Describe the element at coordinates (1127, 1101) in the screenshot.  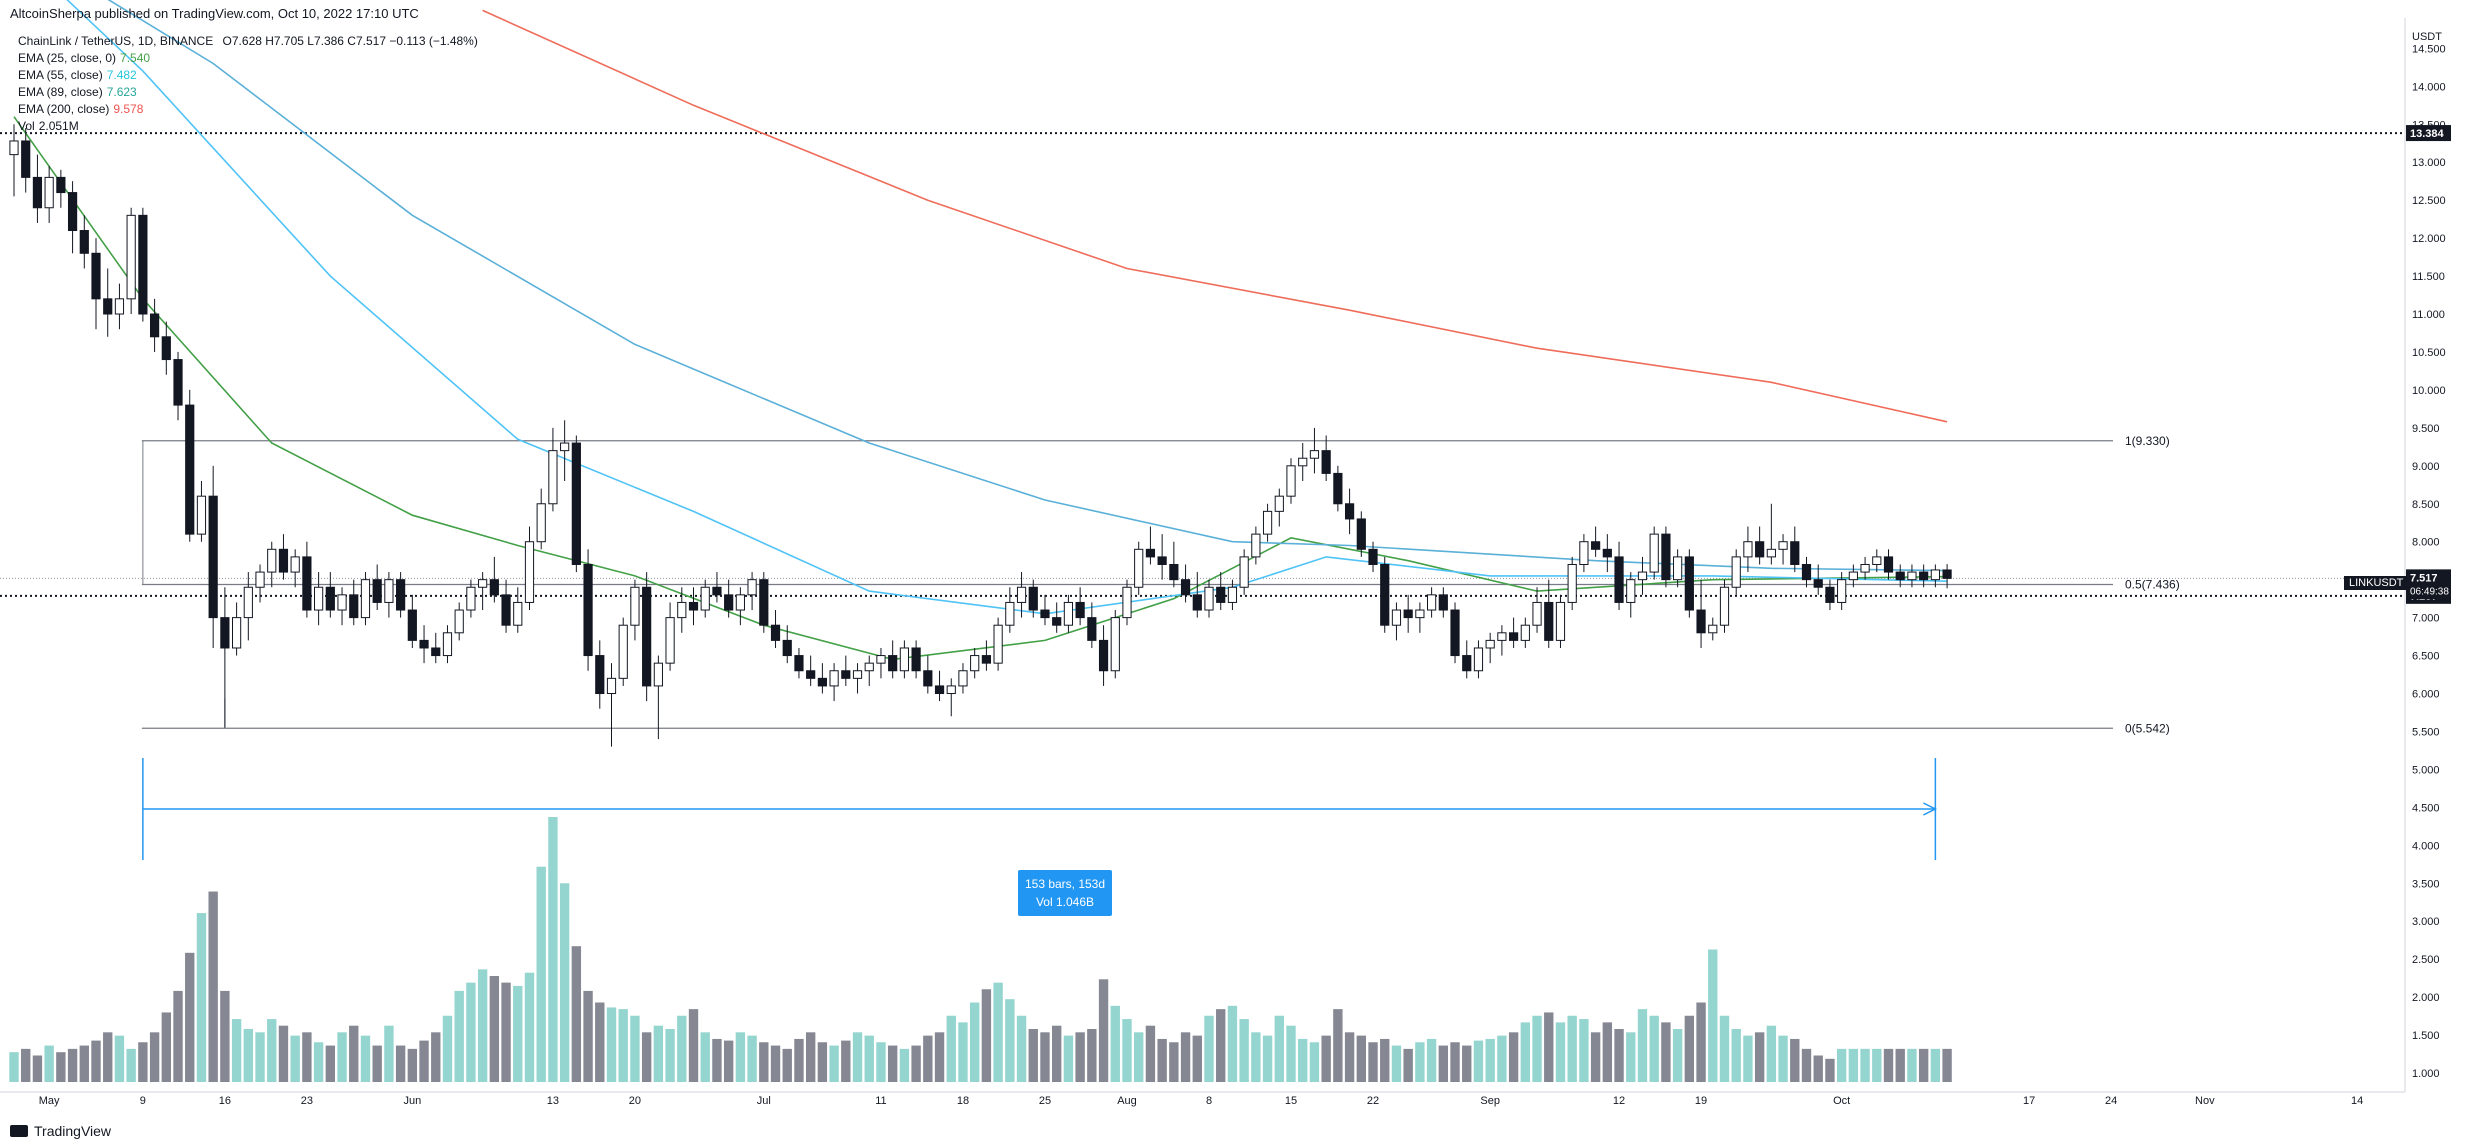
I see `time-tick-label: Aug` at that location.